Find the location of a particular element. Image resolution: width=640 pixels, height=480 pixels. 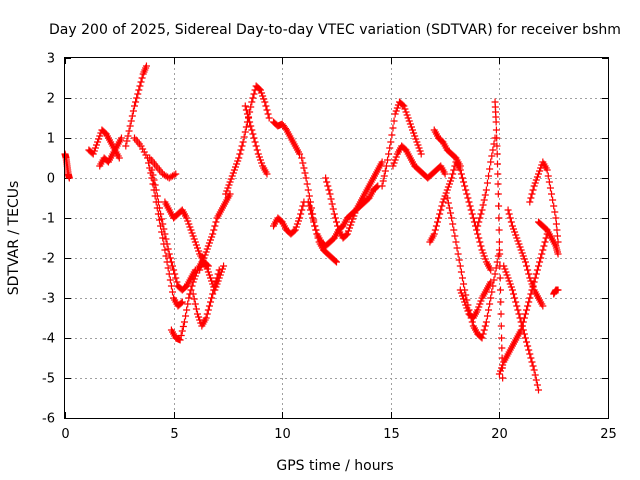

y-tick-label: -1 is located at coordinates (48, 219).